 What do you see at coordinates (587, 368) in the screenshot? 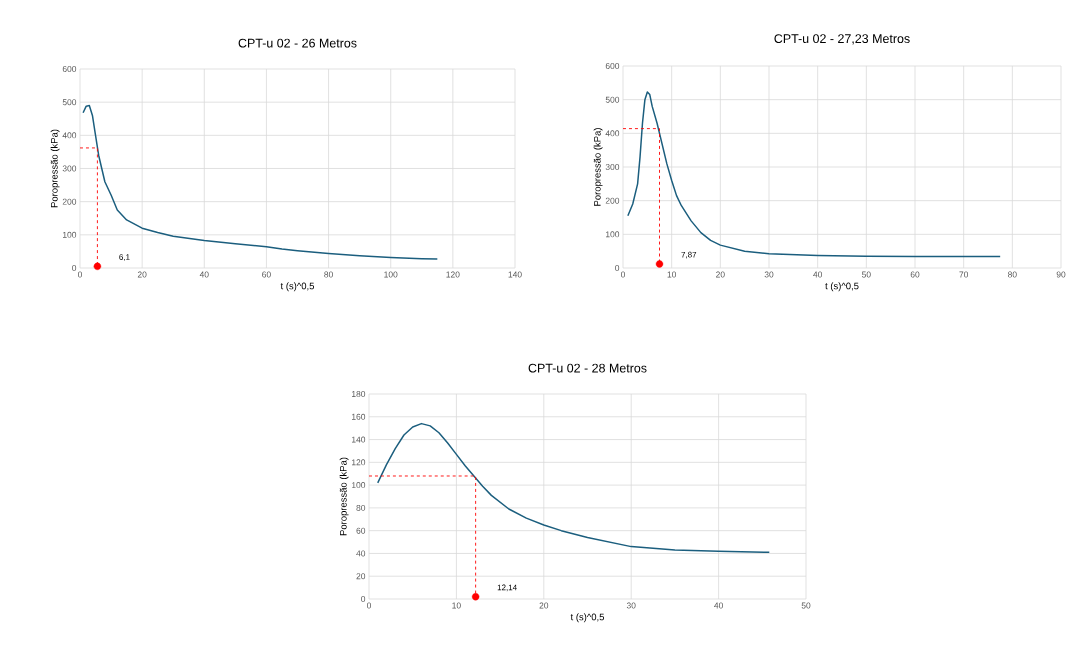
I see `chart-title: CPT-u 02 - 28 Metros` at bounding box center [587, 368].